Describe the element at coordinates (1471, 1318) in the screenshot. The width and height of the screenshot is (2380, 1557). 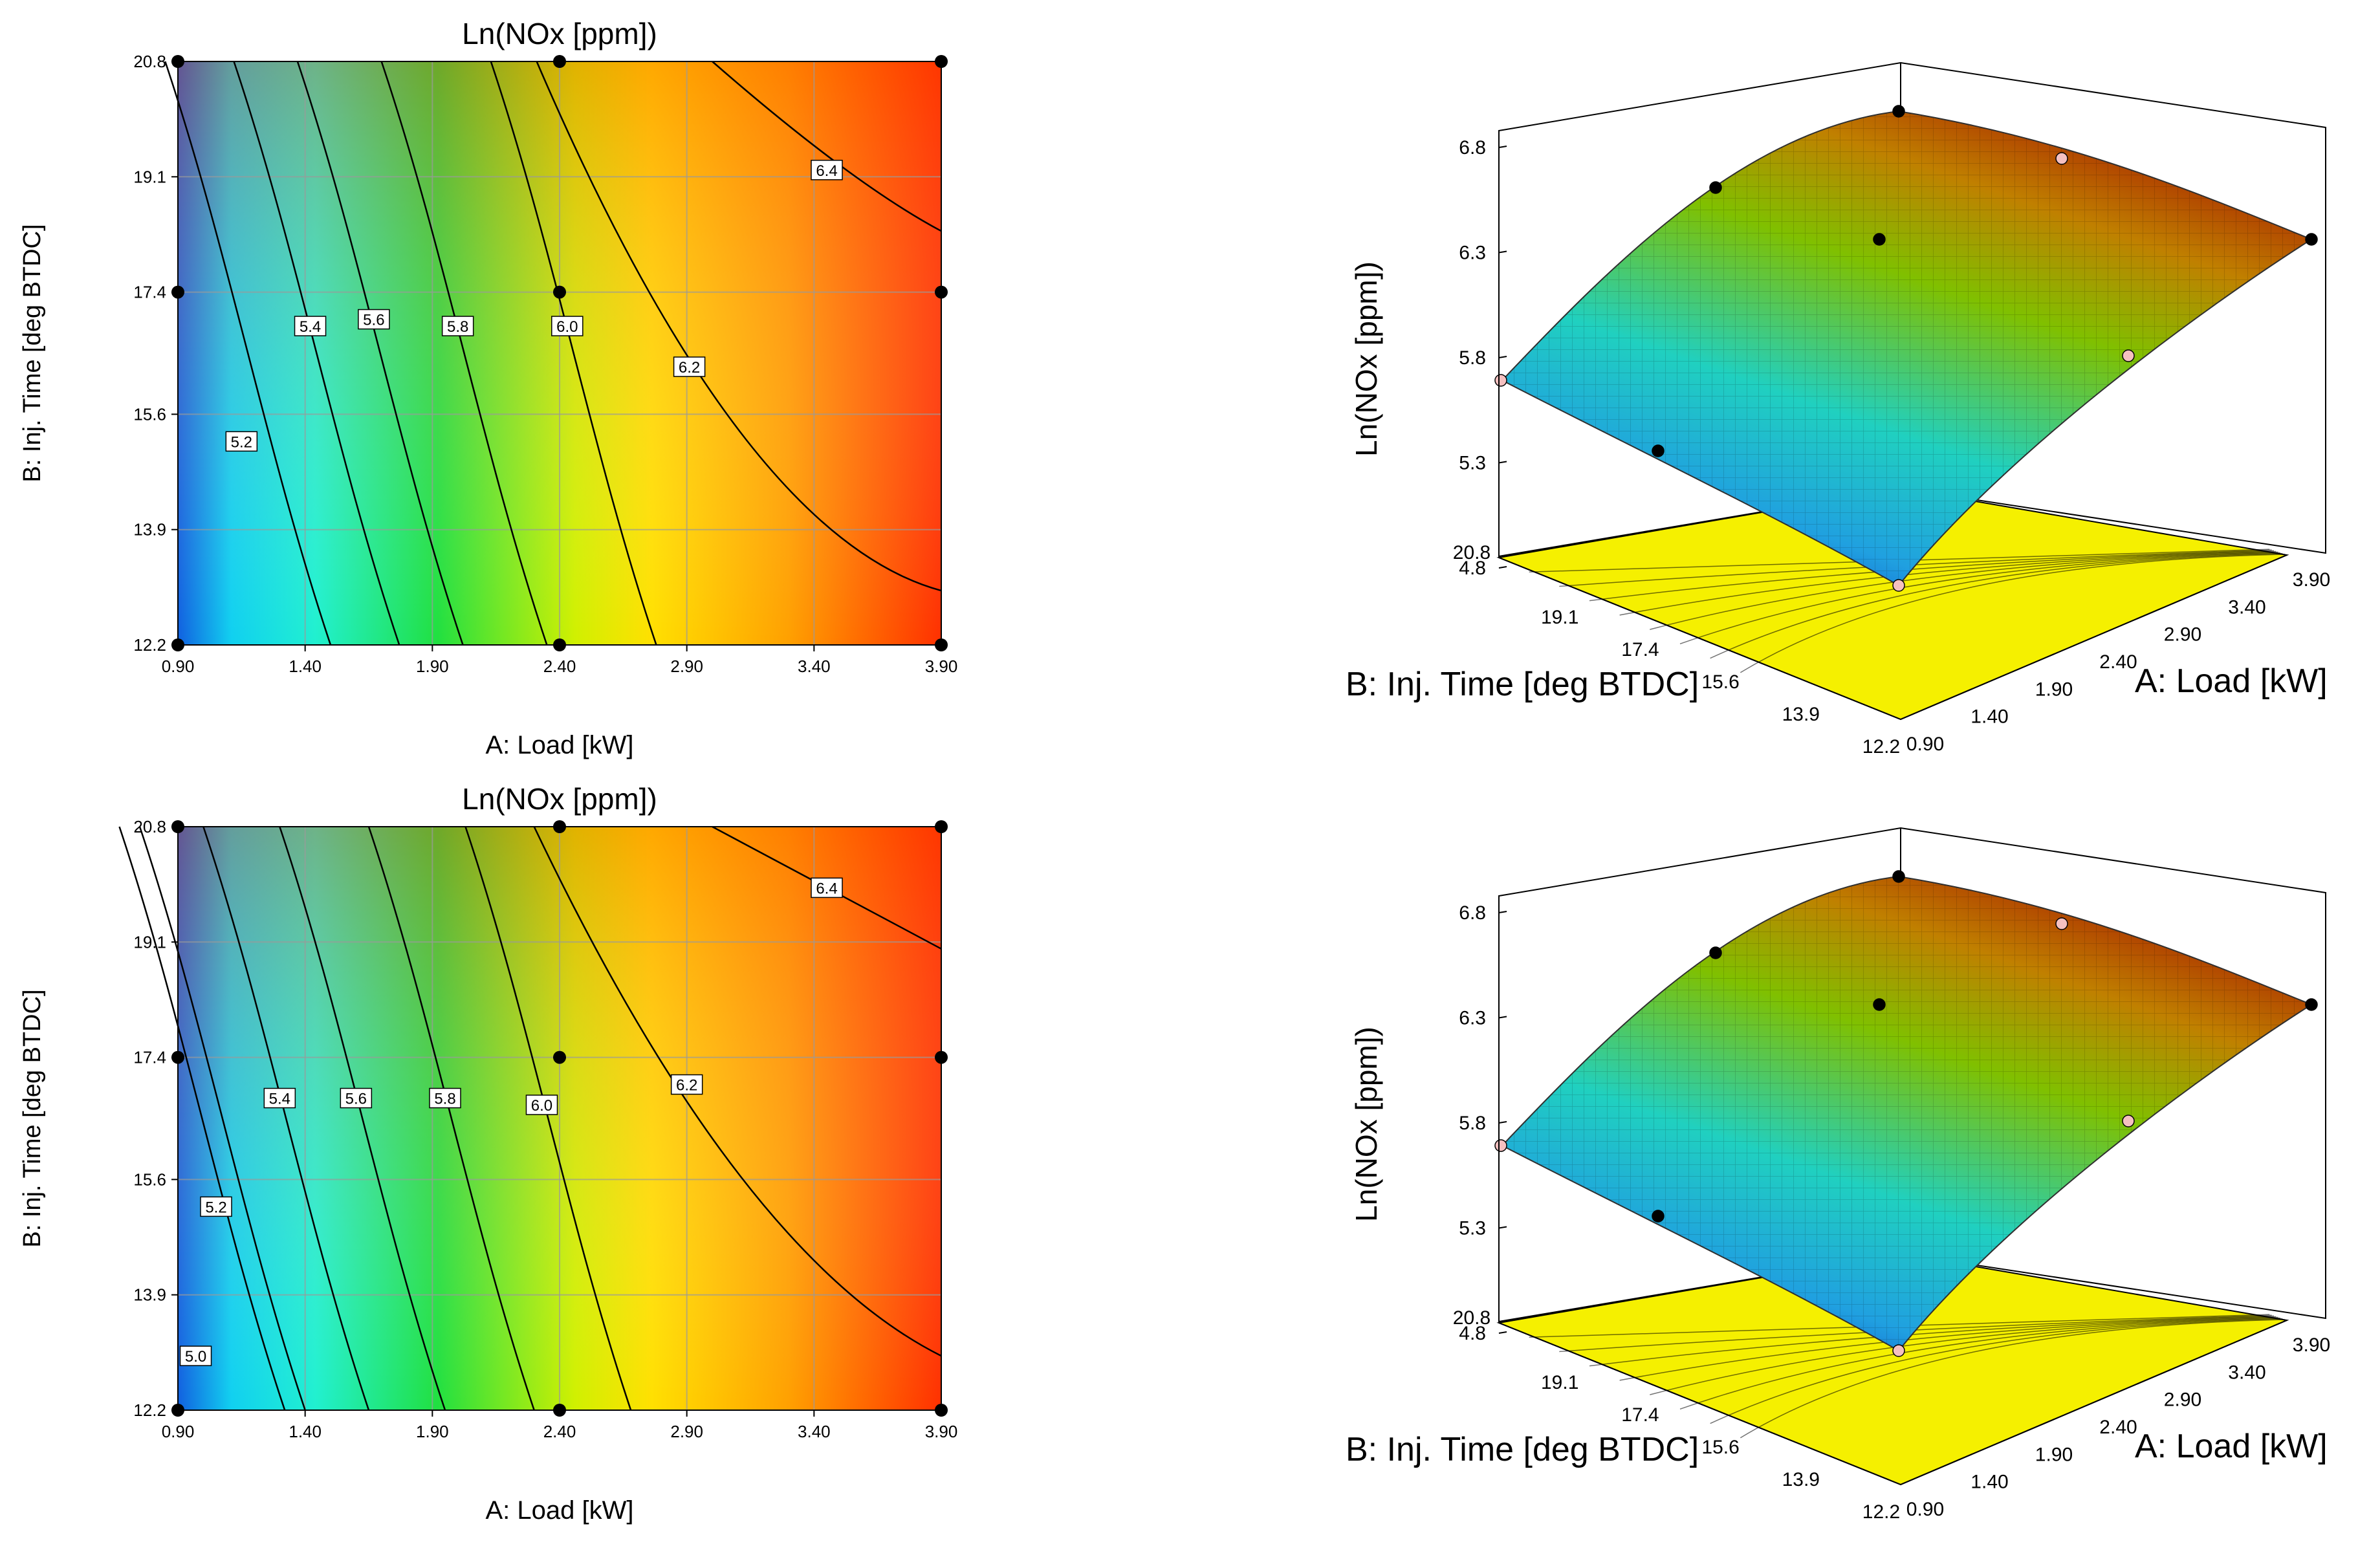
I see `b-tick-label: 20.8` at that location.